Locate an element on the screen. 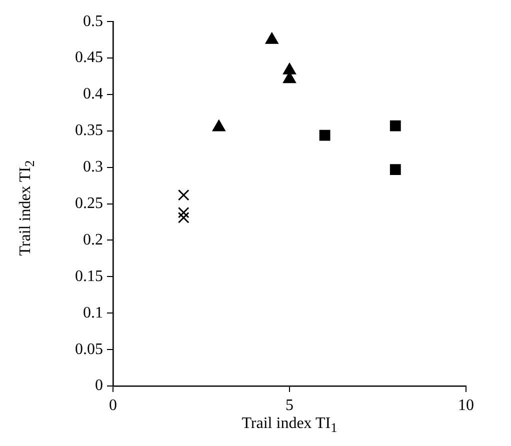  x-tick-label: 0 is located at coordinates (113, 405).